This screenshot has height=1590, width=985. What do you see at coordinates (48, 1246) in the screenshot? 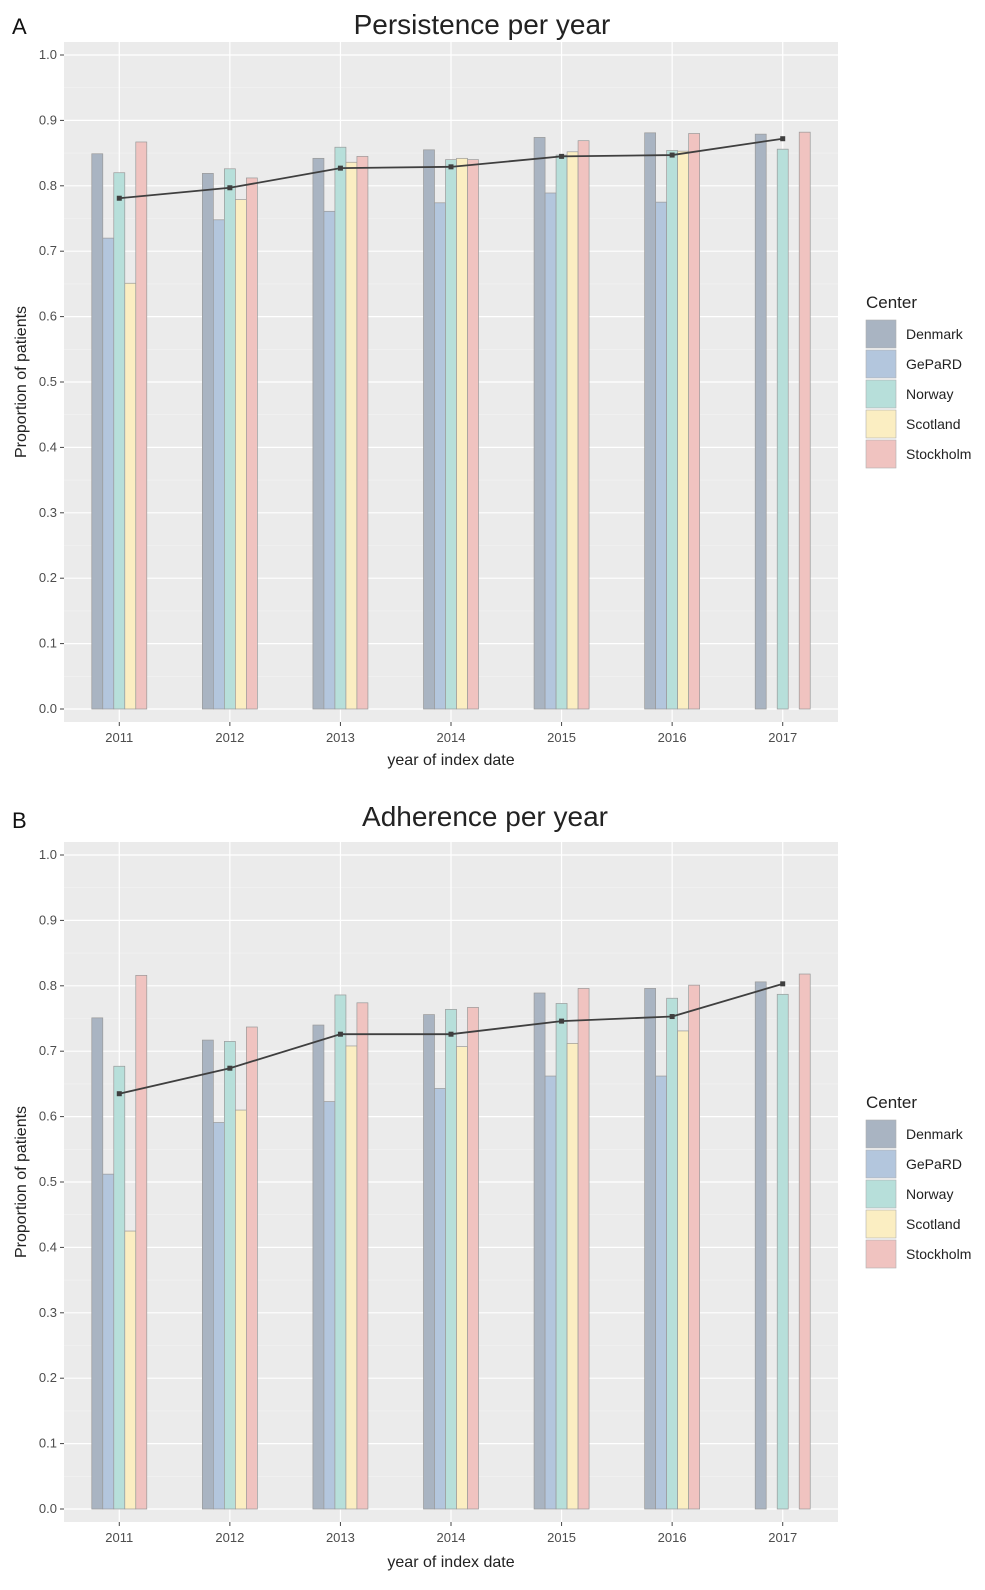
I see `y-tick-label: 0.4` at bounding box center [48, 1246].